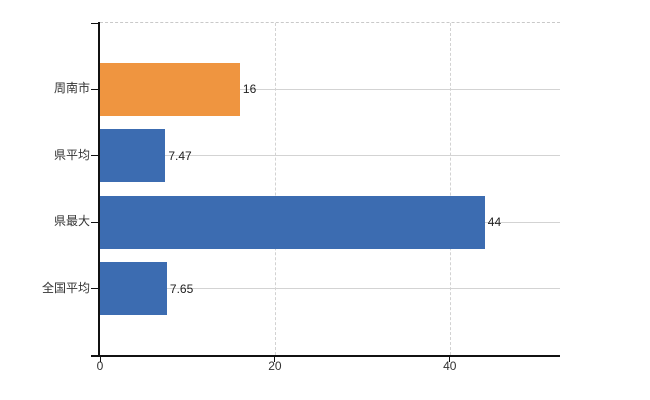  Describe the element at coordinates (71, 221) in the screenshot. I see `category-label: 県最大` at that location.